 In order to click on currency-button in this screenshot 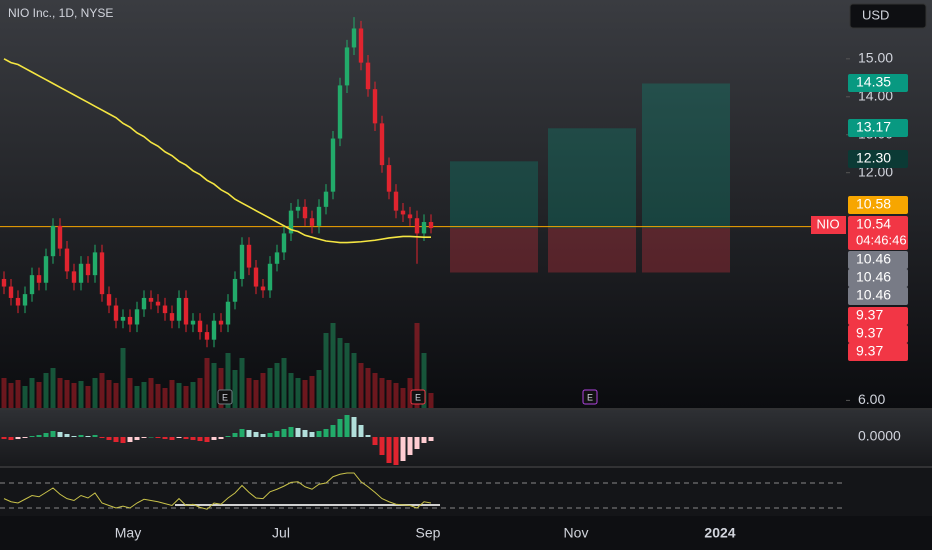, I will do `click(888, 16)`.